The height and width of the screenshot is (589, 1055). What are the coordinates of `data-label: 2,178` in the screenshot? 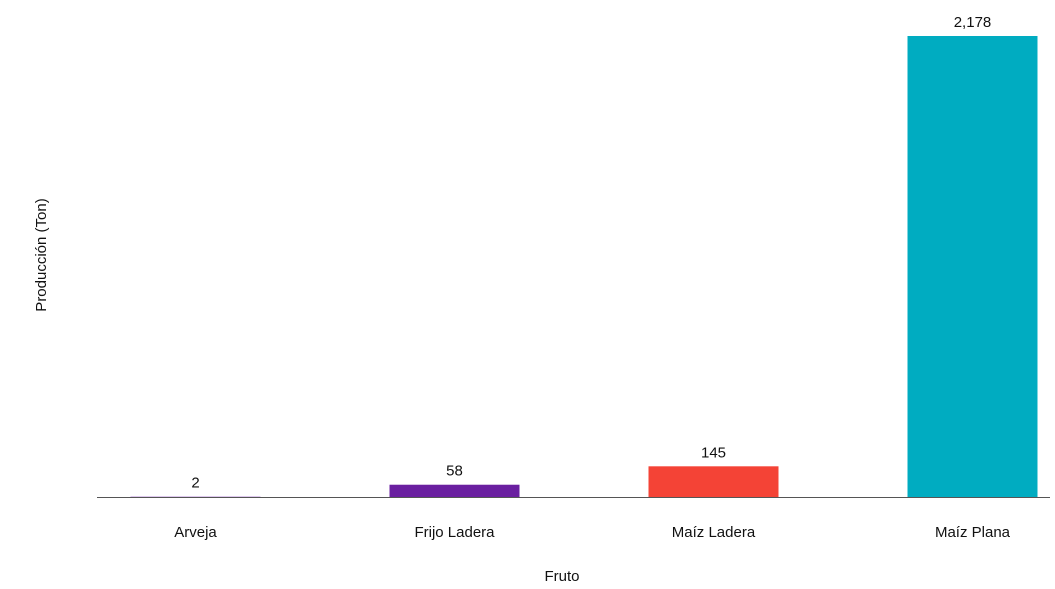 It's located at (973, 22).